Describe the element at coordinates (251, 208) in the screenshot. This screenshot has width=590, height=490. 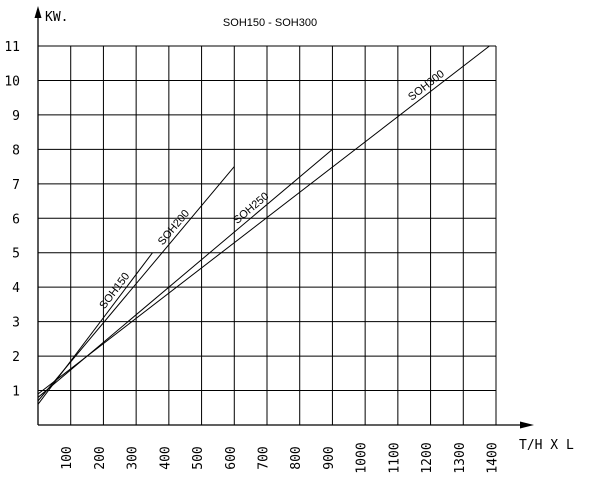
I see `series-label-soh250: SOH250` at that location.